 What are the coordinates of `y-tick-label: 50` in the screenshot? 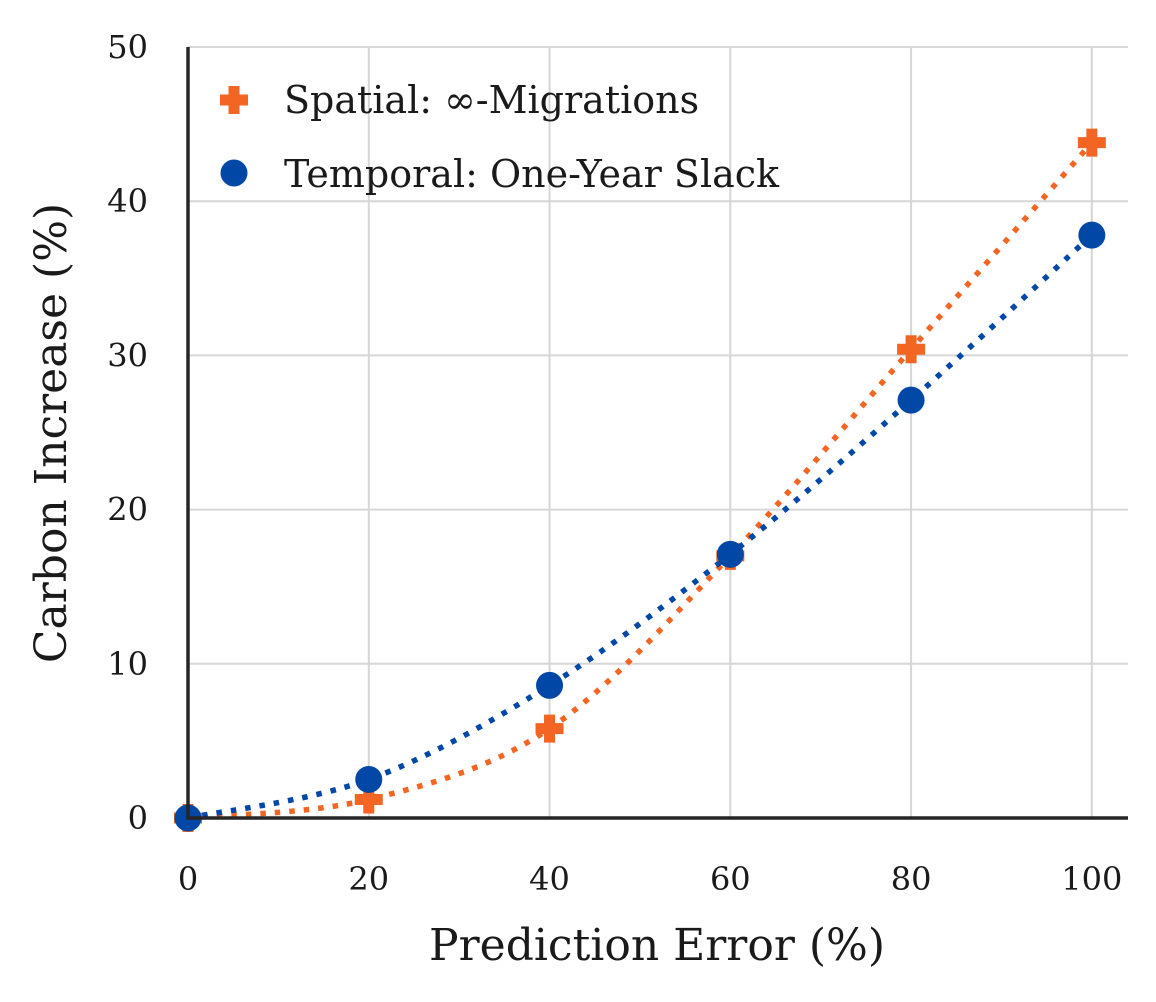 It's located at (127, 47).